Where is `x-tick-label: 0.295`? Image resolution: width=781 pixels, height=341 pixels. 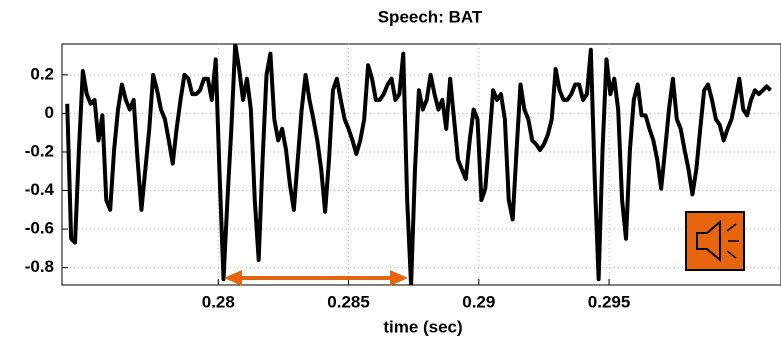
x-tick-label: 0.295 is located at coordinates (609, 301).